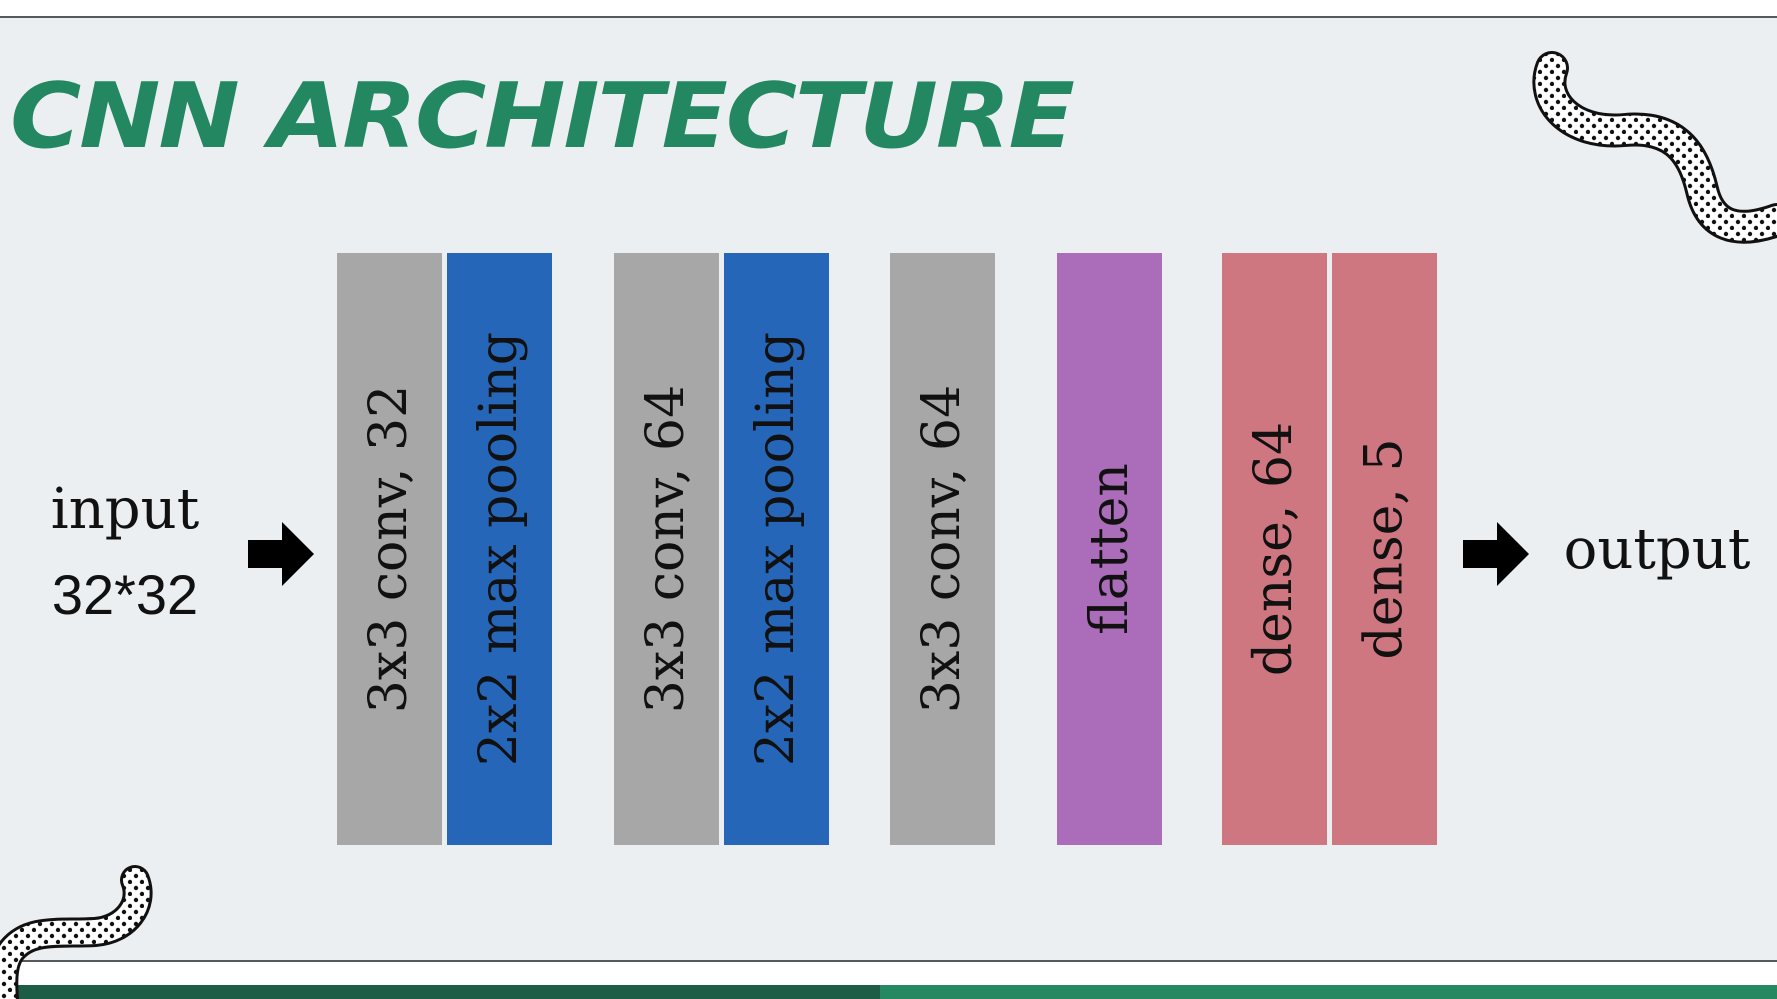  I want to click on layer-5: flatten, so click(1109, 549).